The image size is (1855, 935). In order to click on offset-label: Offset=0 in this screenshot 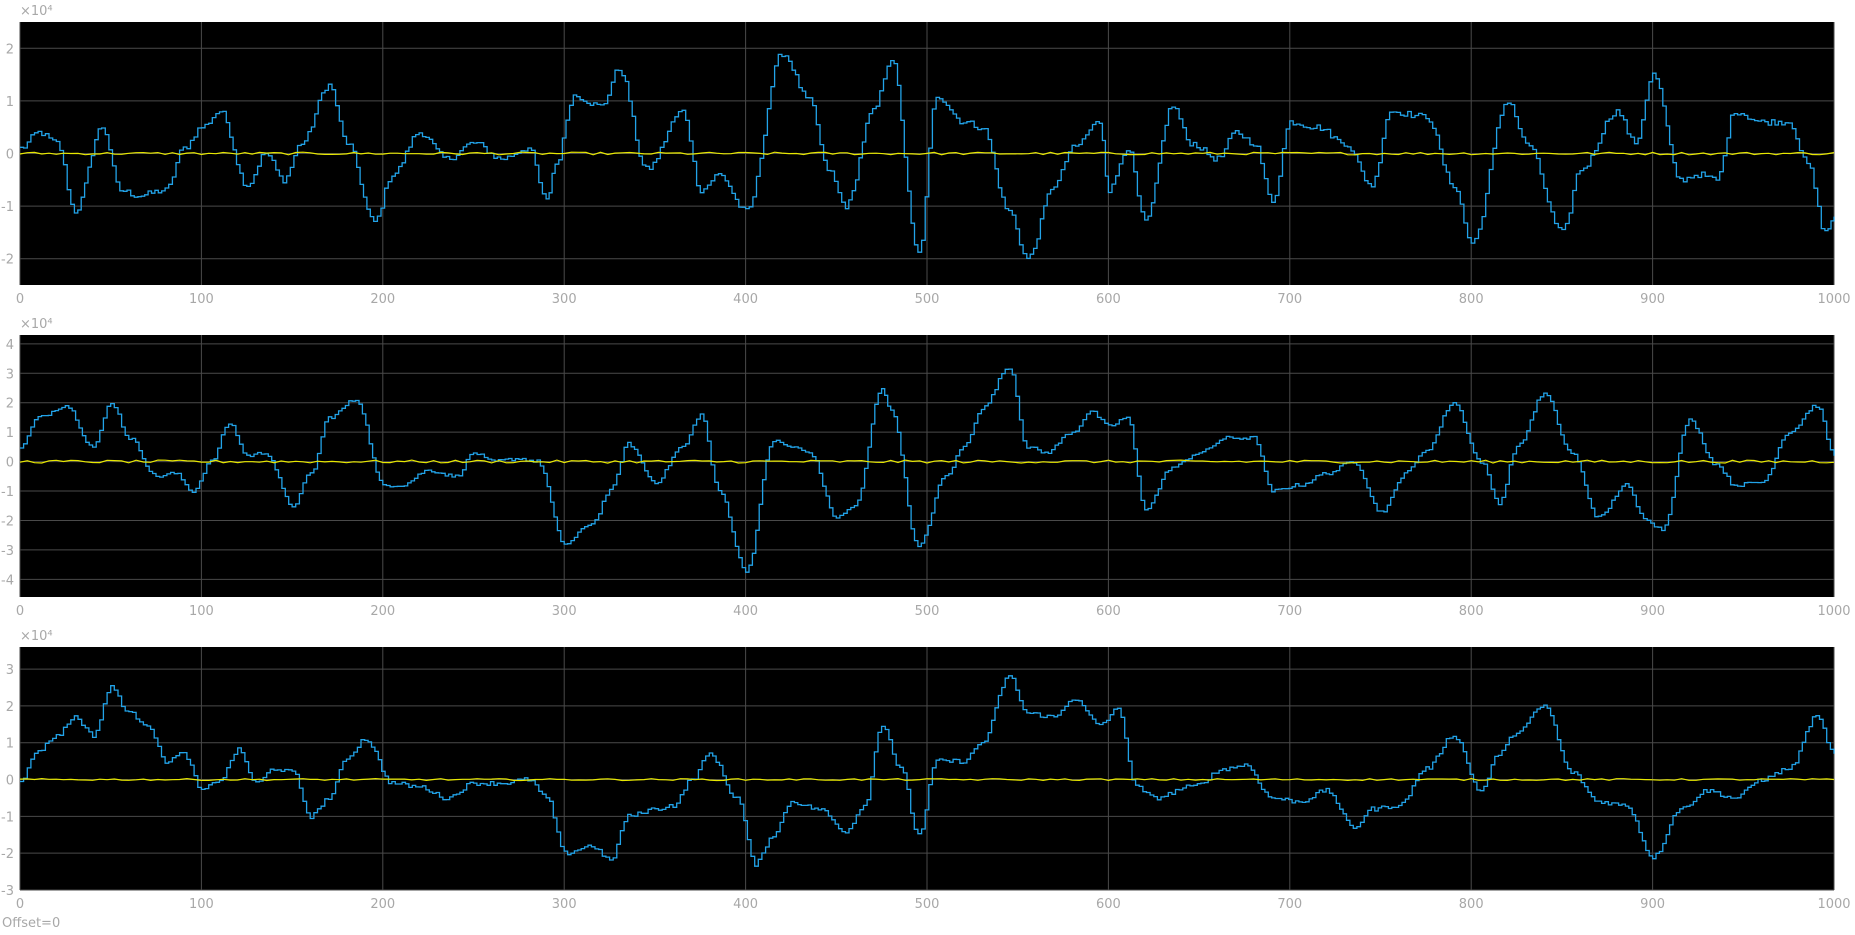, I will do `click(31, 923)`.